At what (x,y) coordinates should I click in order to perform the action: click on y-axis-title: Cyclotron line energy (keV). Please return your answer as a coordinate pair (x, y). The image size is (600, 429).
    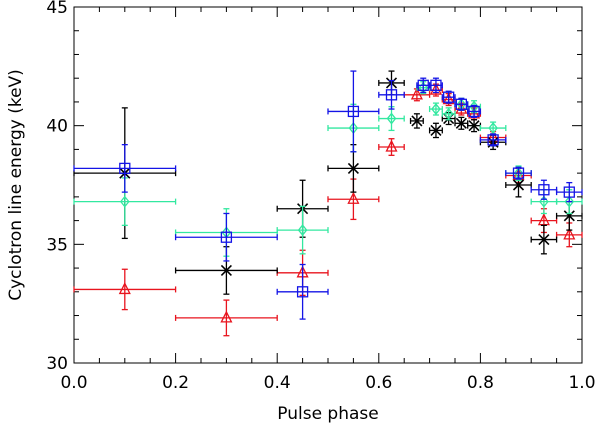
    Looking at the image, I should click on (16, 185).